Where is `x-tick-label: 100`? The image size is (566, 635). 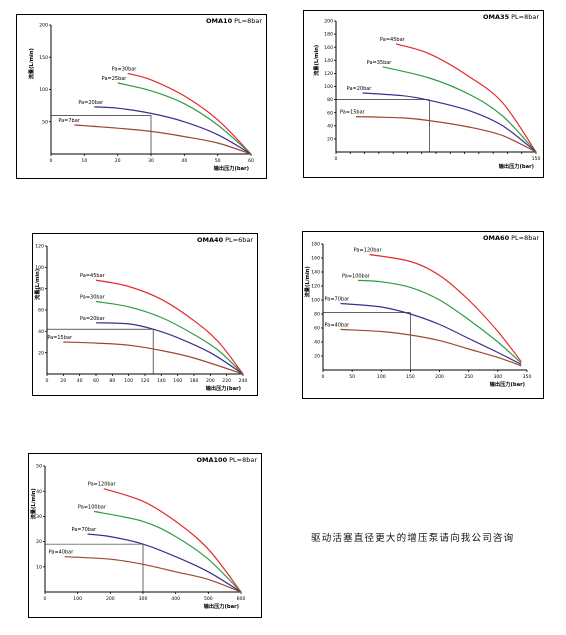
x-tick-label: 100 is located at coordinates (128, 381).